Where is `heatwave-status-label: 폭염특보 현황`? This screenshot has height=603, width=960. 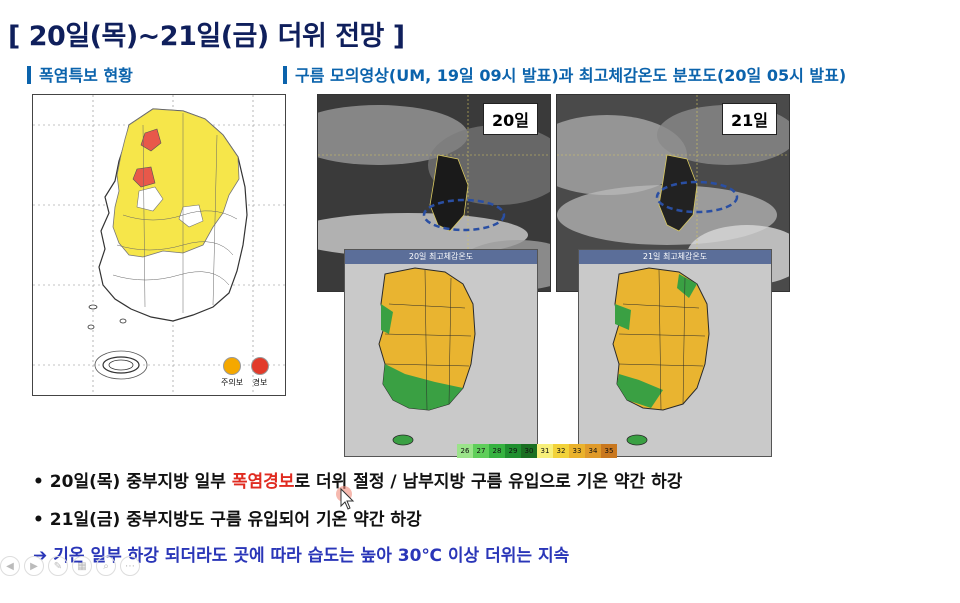 heatwave-status-label: 폭염특보 현황 is located at coordinates (86, 75).